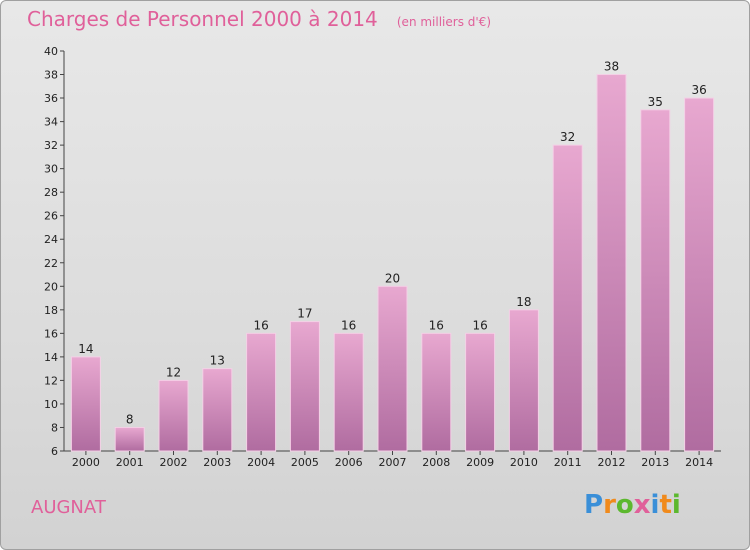  I want to click on data-label: 36, so click(698, 90).